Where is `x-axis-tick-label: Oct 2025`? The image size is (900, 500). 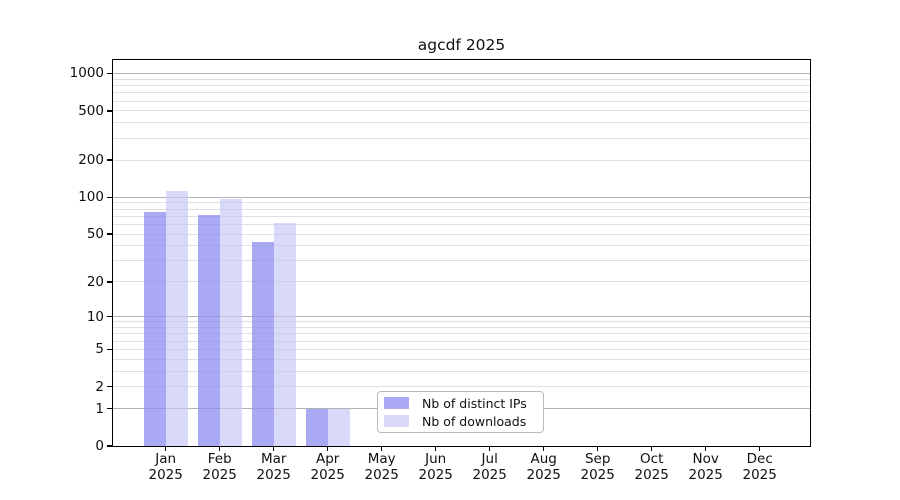 x-axis-tick-label: Oct 2025 is located at coordinates (652, 467).